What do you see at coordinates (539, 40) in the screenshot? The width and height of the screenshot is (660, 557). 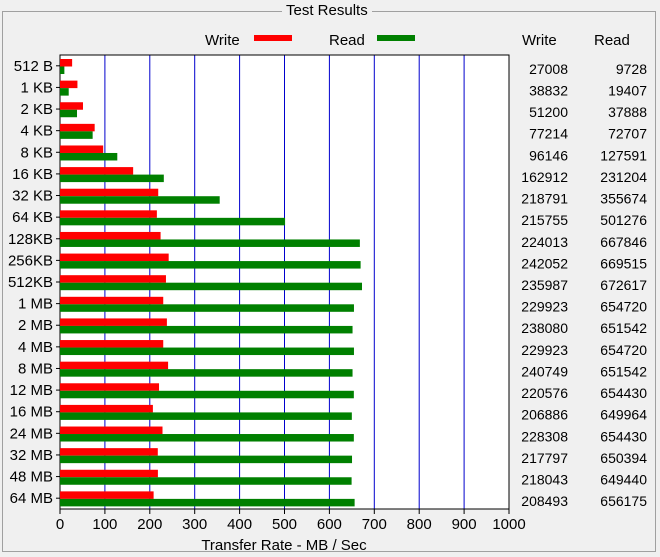 I see `write-column-header: Write` at bounding box center [539, 40].